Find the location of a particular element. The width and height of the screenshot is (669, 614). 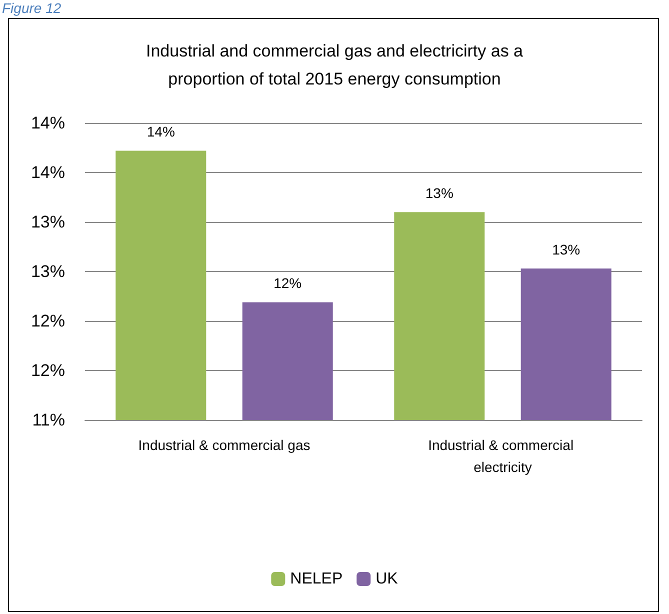

legend-label: NELEP is located at coordinates (316, 579).